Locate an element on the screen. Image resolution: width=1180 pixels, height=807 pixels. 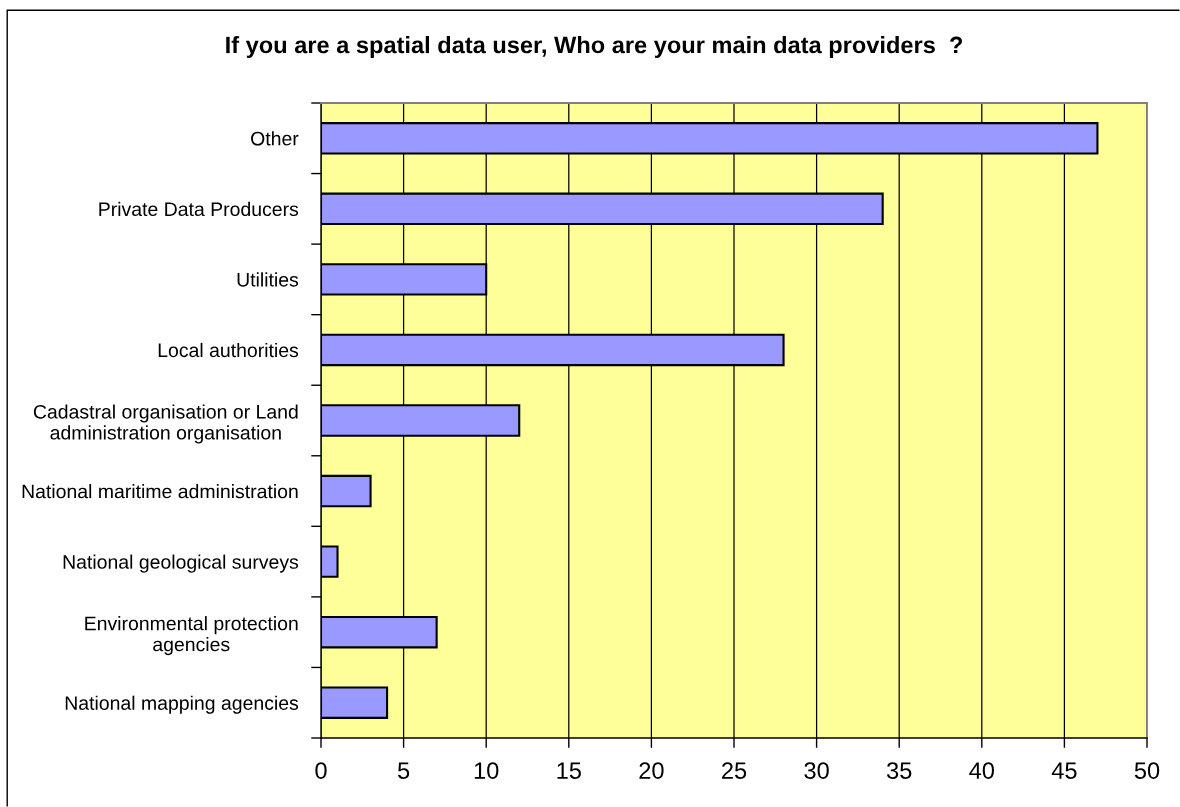
x-tick-label: 25 is located at coordinates (734, 770).